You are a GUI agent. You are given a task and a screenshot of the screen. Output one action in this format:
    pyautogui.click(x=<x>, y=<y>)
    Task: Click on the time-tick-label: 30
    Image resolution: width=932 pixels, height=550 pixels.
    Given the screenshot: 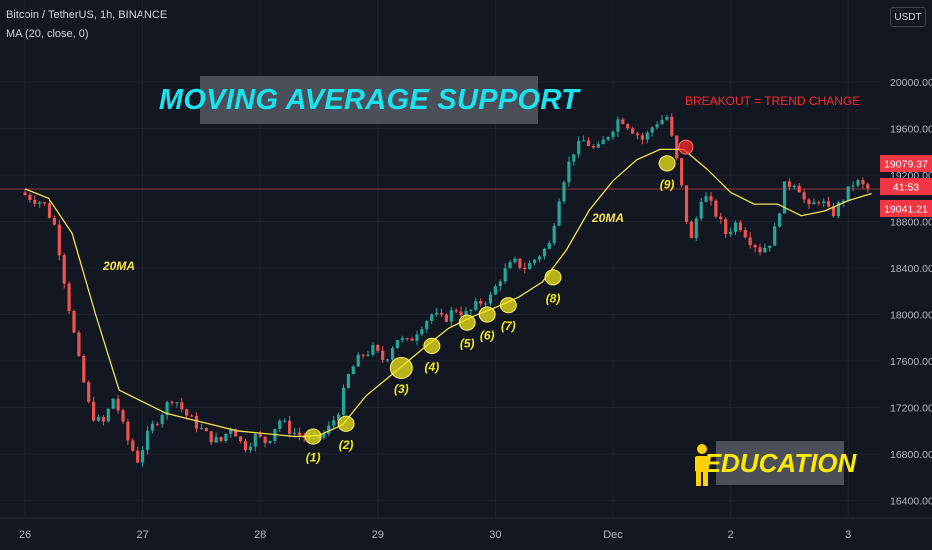 What is the action you would take?
    pyautogui.click(x=495, y=535)
    